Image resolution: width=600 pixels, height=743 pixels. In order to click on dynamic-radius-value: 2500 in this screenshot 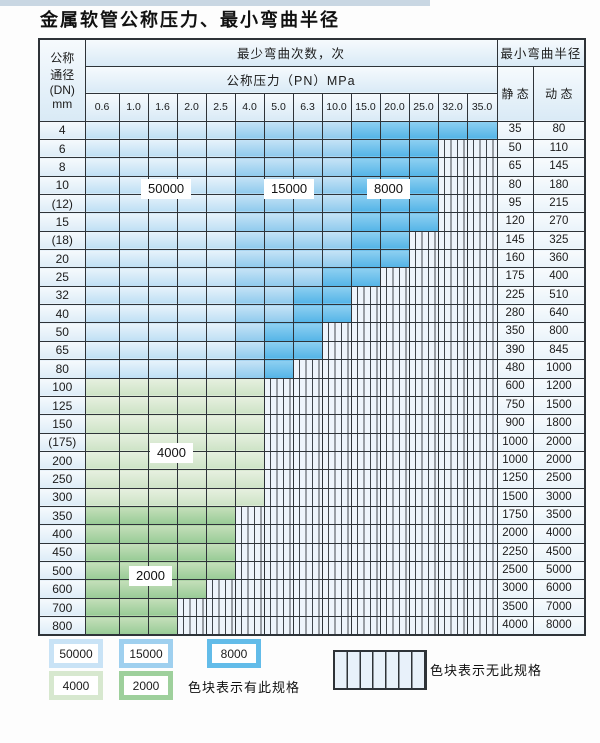, I will do `click(559, 479)`.